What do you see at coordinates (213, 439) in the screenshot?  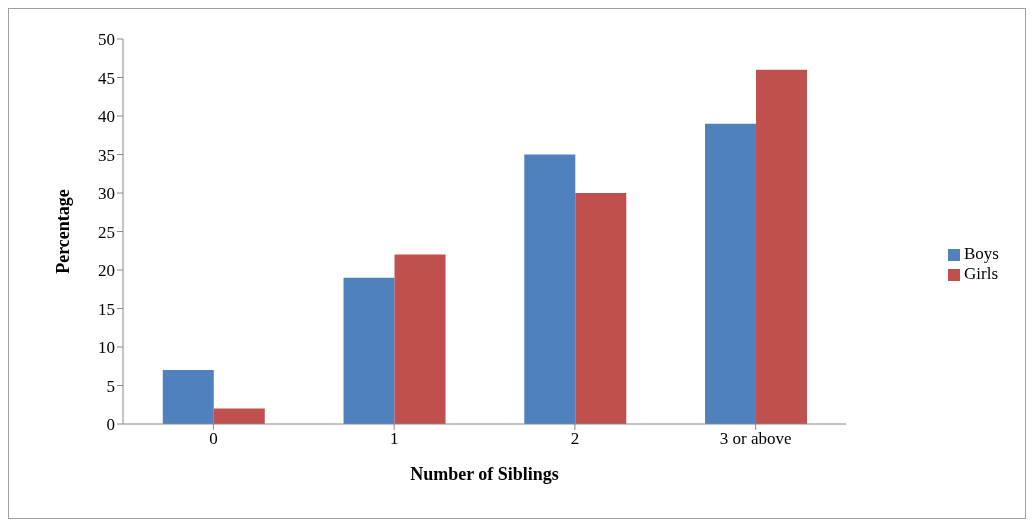 I see `x-tick-label: 0` at bounding box center [213, 439].